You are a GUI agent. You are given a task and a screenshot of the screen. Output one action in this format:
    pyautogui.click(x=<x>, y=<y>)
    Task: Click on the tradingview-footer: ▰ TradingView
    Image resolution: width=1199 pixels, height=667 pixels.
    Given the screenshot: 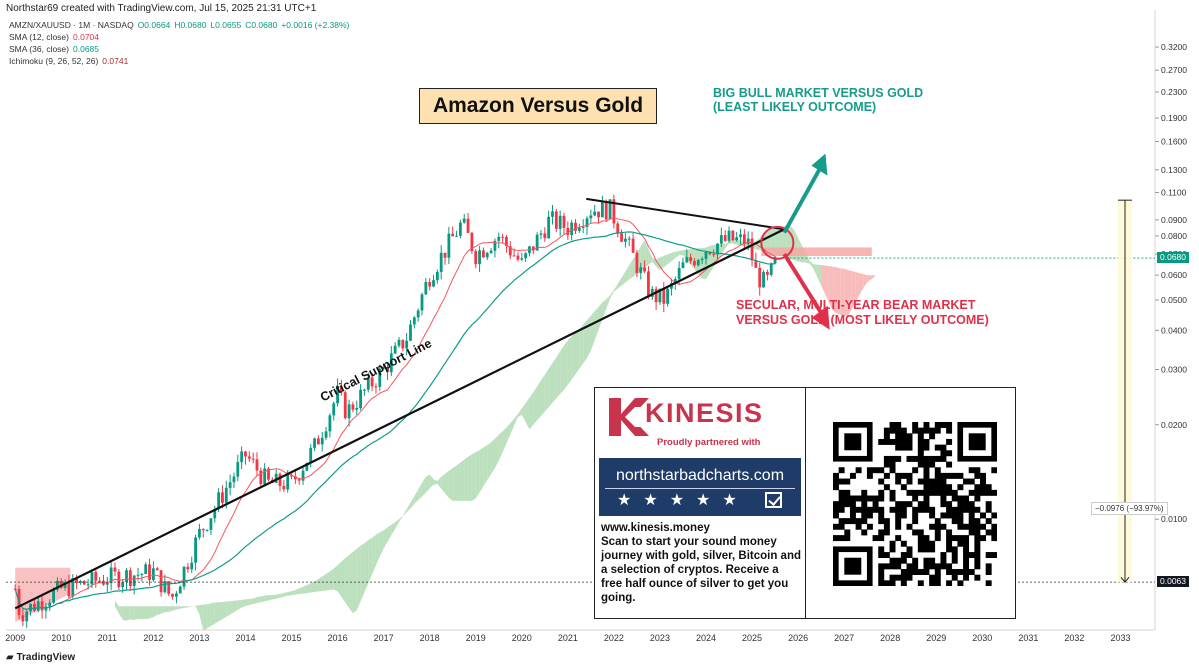 What is the action you would take?
    pyautogui.click(x=40, y=657)
    